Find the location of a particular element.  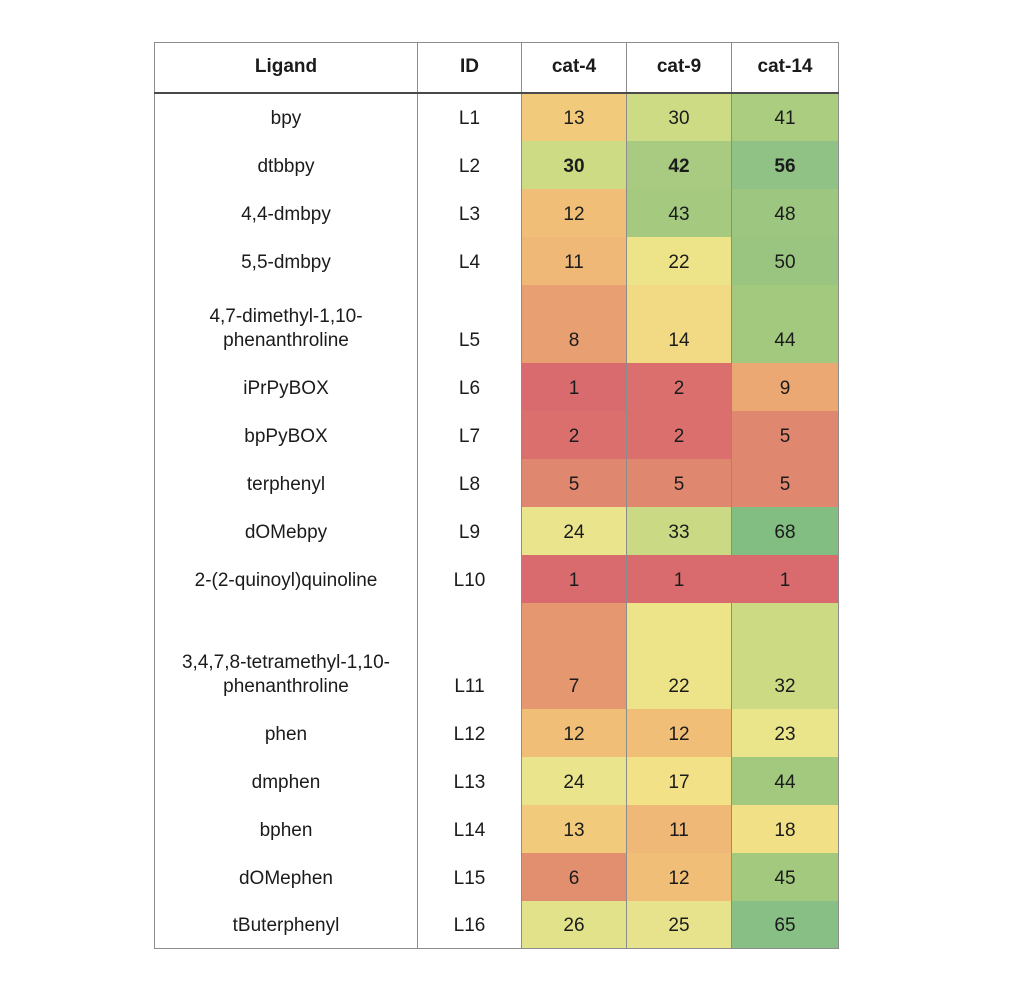

ligand-cell: dOMephen is located at coordinates (286, 876).